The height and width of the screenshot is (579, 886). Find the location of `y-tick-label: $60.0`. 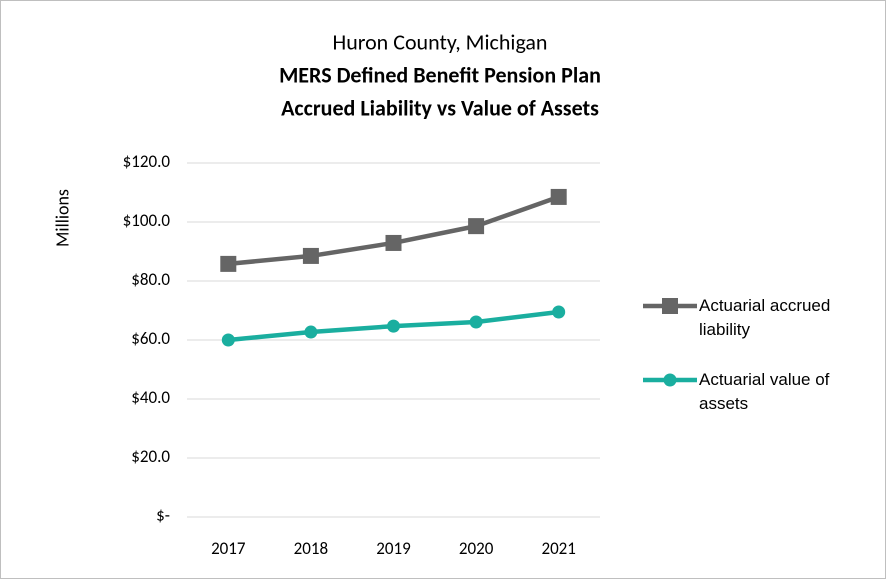

y-tick-label: $60.0 is located at coordinates (150, 338).